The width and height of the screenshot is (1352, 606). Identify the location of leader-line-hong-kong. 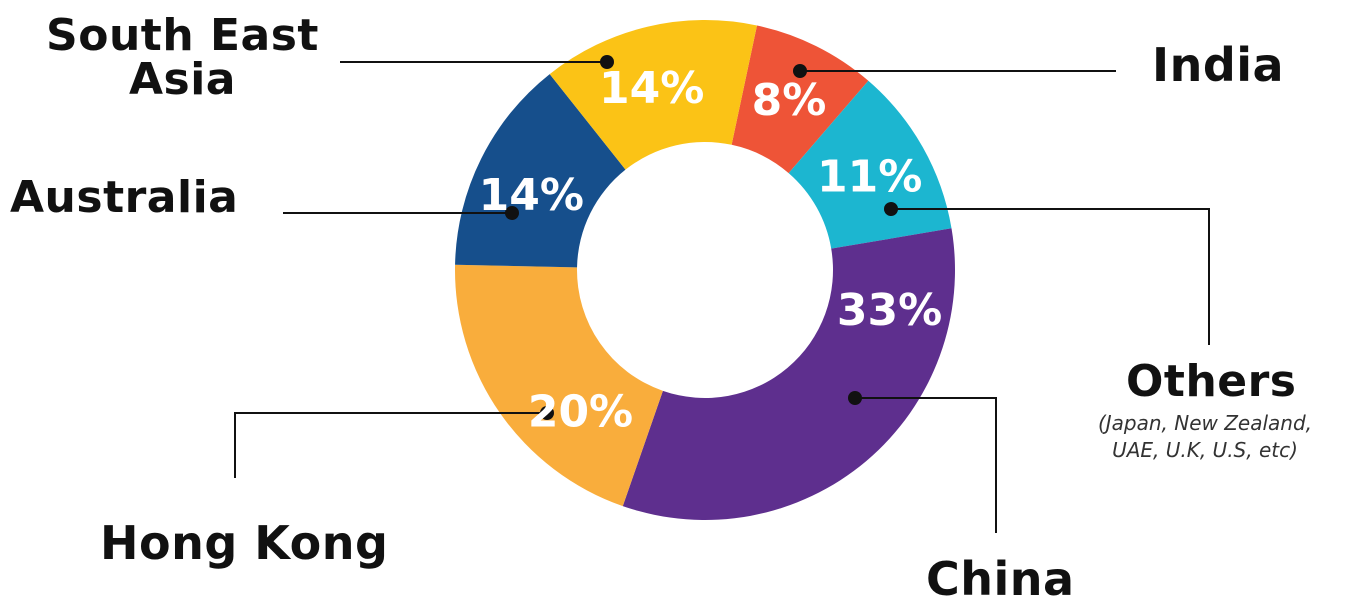
(390, 445).